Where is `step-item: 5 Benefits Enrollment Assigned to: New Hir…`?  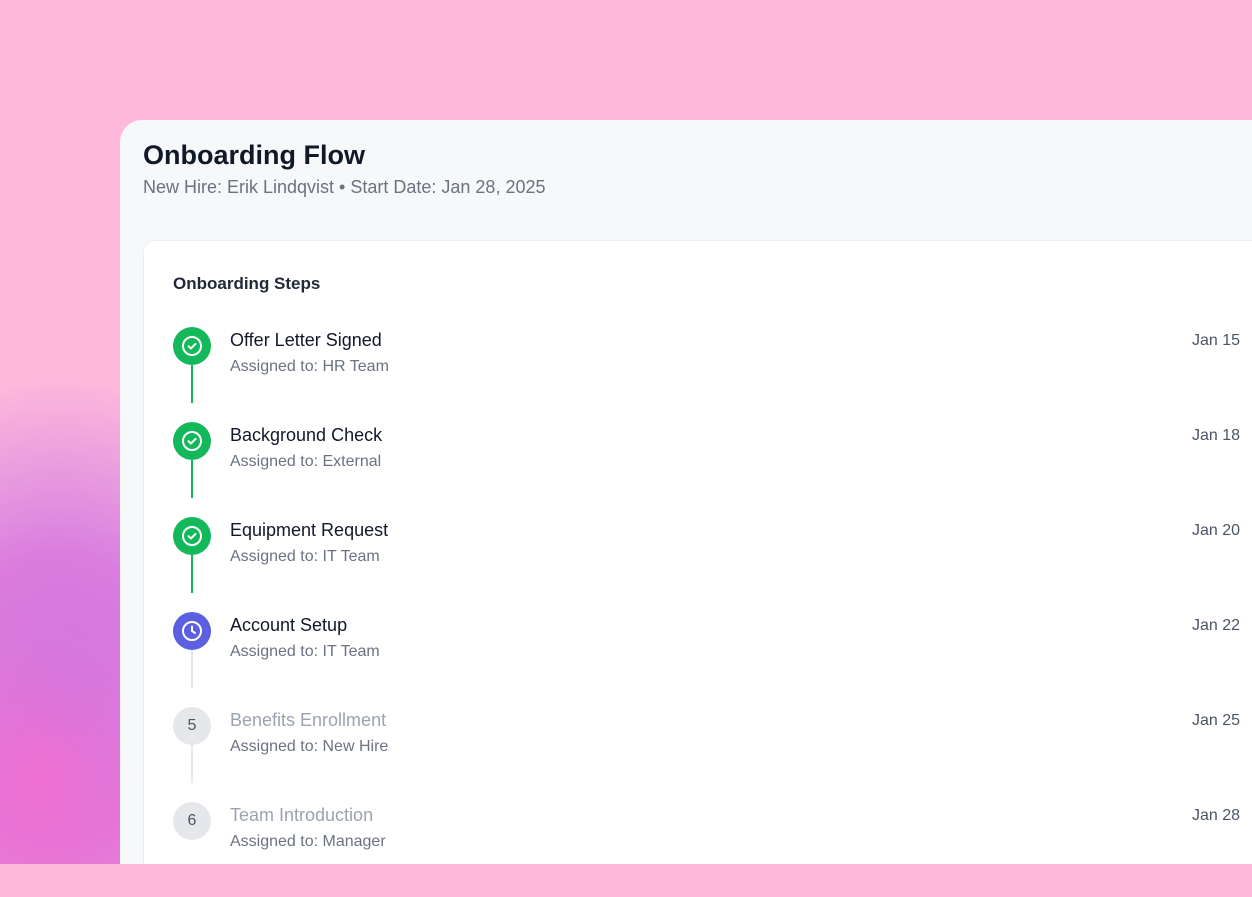
step-item: 5 Benefits Enrollment Assigned to: New Hir… is located at coordinates (694, 754).